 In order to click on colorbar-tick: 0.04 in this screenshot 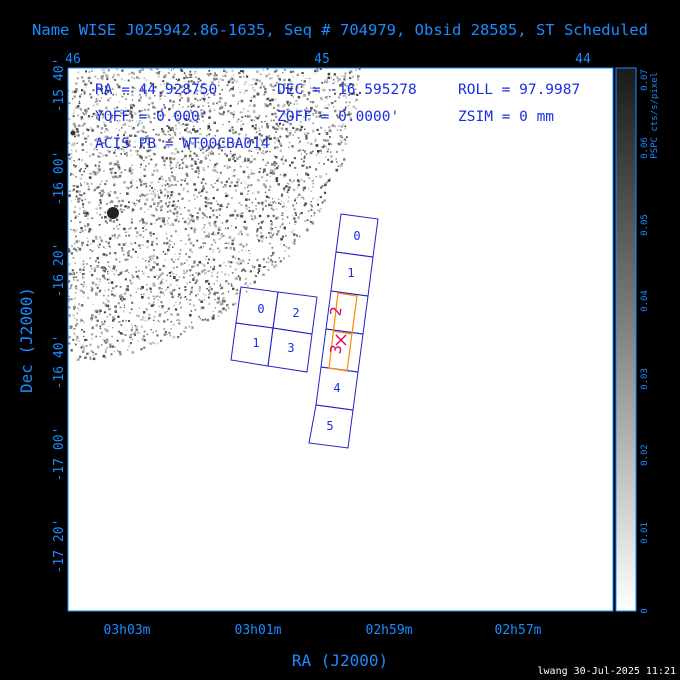, I will do `click(645, 301)`.